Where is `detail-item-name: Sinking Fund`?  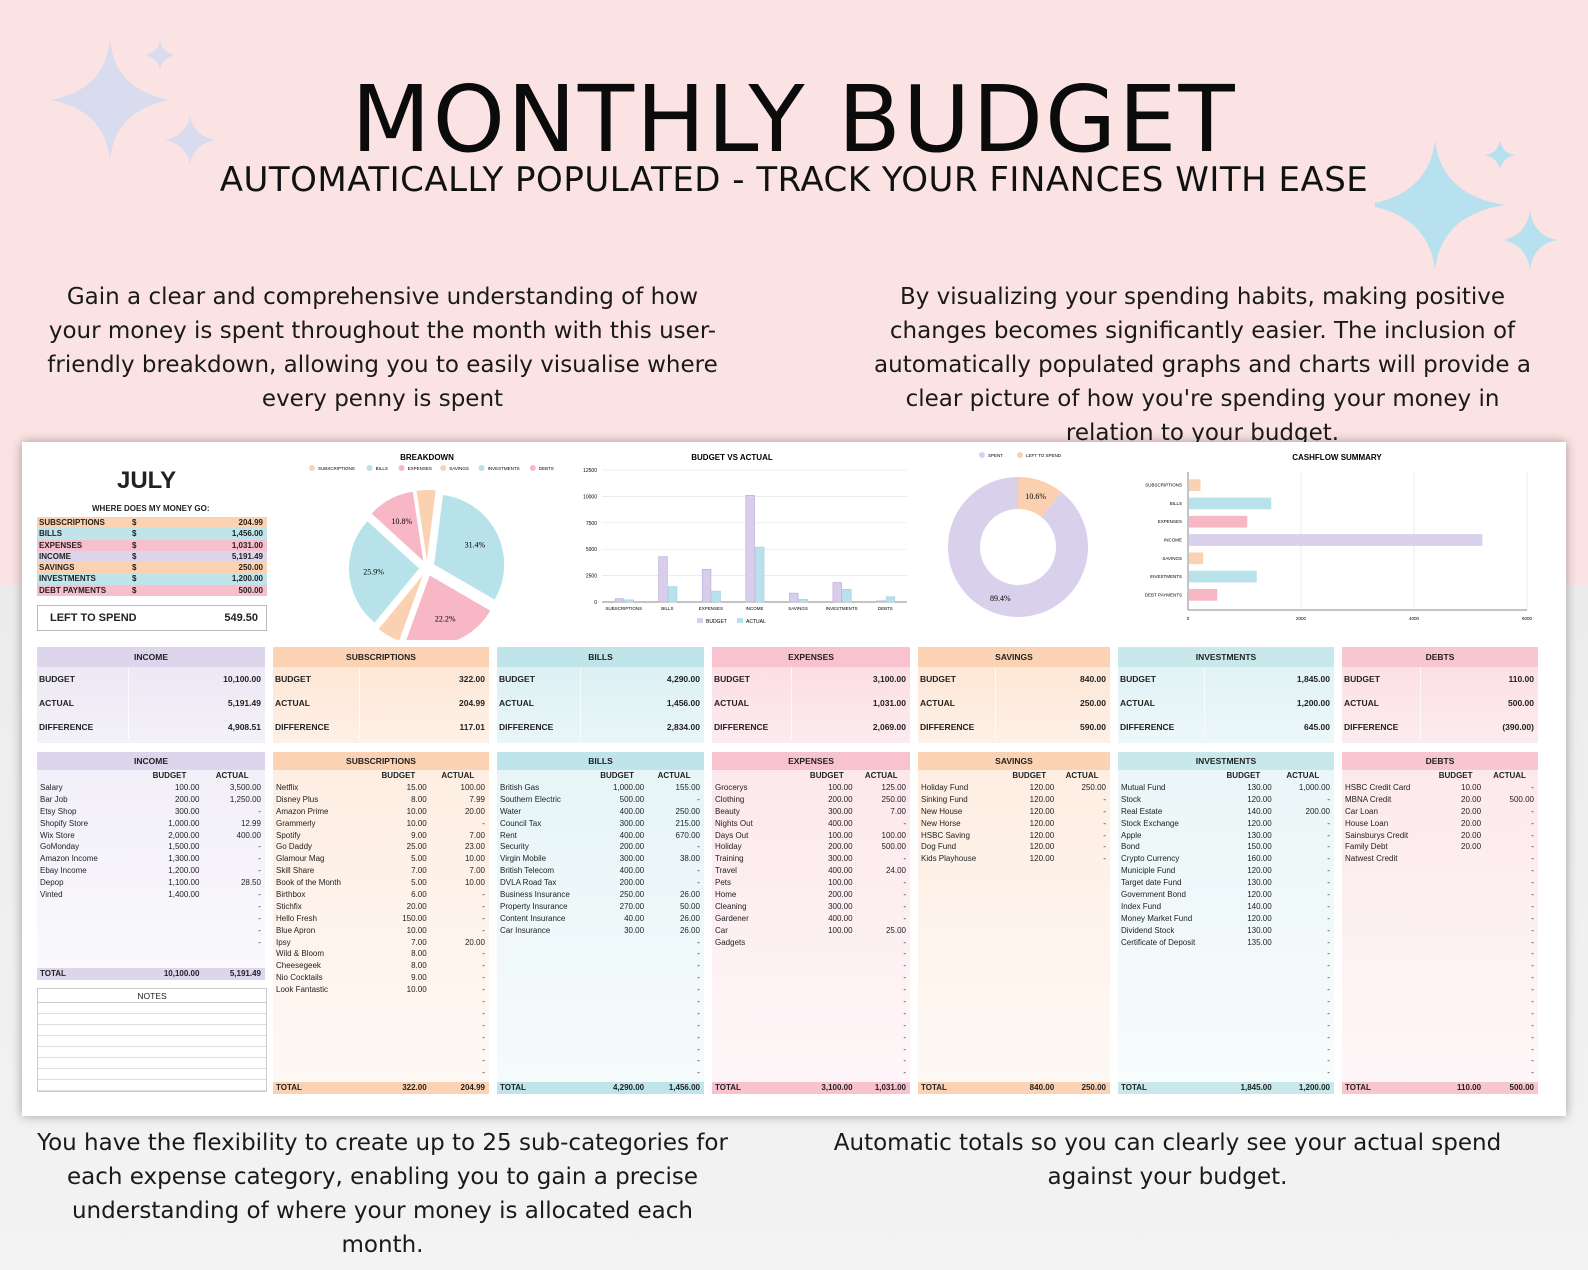 detail-item-name: Sinking Fund is located at coordinates (944, 799).